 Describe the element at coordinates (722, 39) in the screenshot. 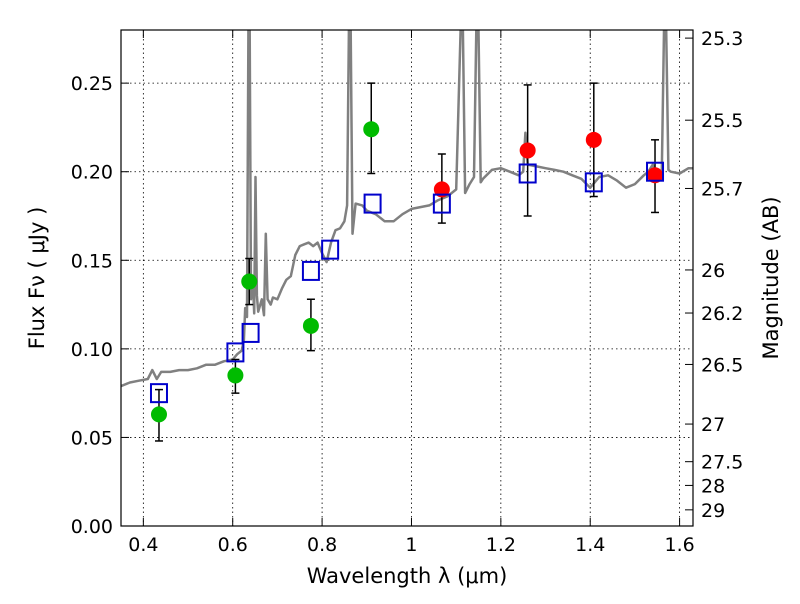

I see `right-tick-label: 25.3` at that location.